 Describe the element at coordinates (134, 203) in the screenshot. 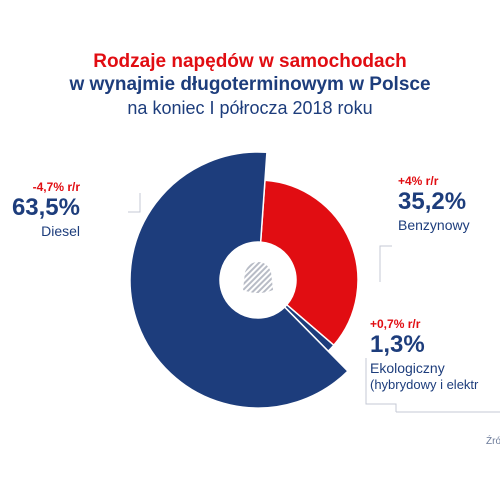

I see `leader-line-diesel` at that location.